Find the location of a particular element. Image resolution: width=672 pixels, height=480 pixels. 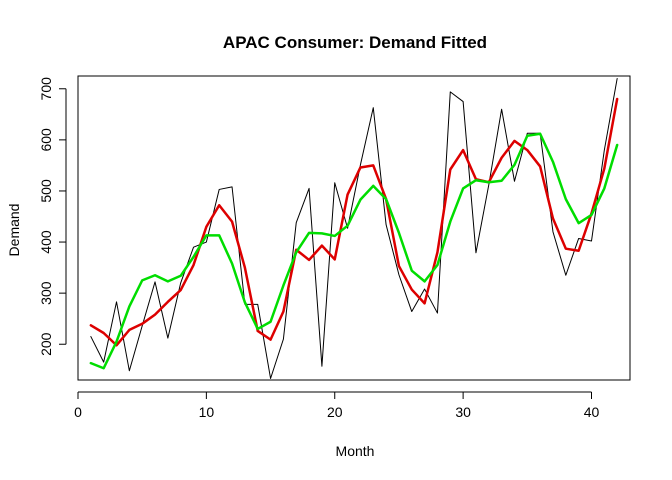

y-tick-label: 500 is located at coordinates (46, 191).